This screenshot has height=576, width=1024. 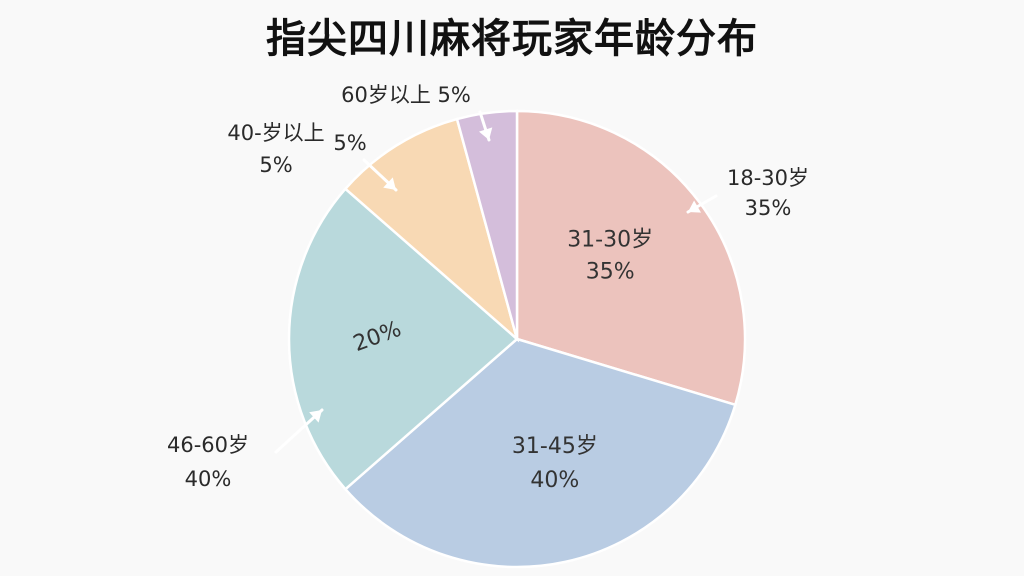 What do you see at coordinates (768, 193) in the screenshot?
I see `annotation-18-30: 18-30岁 35%` at bounding box center [768, 193].